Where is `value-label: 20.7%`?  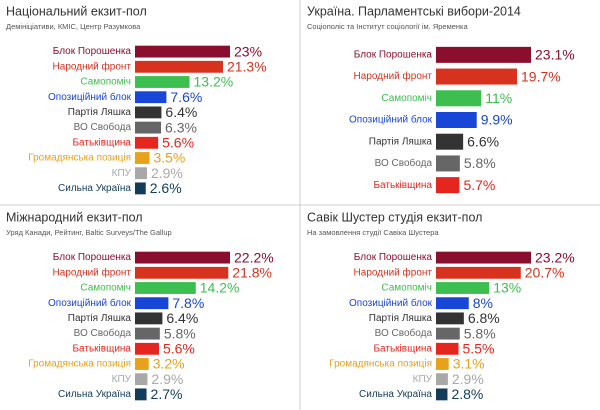 value-label: 20.7% is located at coordinates (545, 273).